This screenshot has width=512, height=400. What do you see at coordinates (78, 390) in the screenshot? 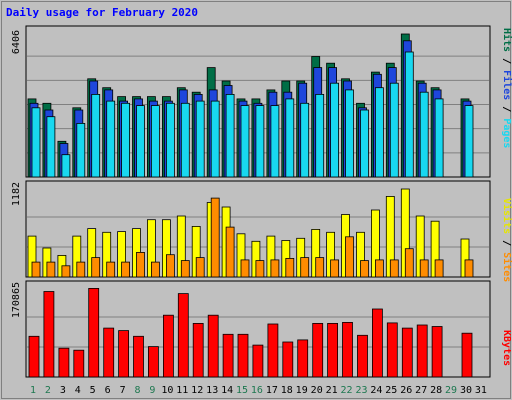
I see `x-tick-label: 4` at bounding box center [78, 390].